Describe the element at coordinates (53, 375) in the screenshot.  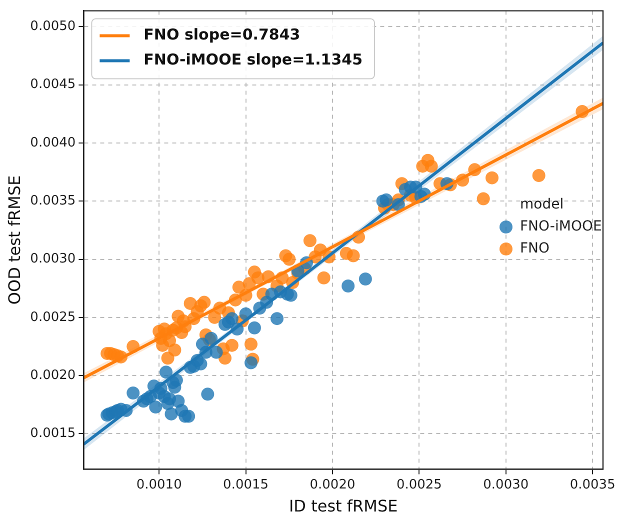
I see `y-tick-label: 0.0020` at that location.